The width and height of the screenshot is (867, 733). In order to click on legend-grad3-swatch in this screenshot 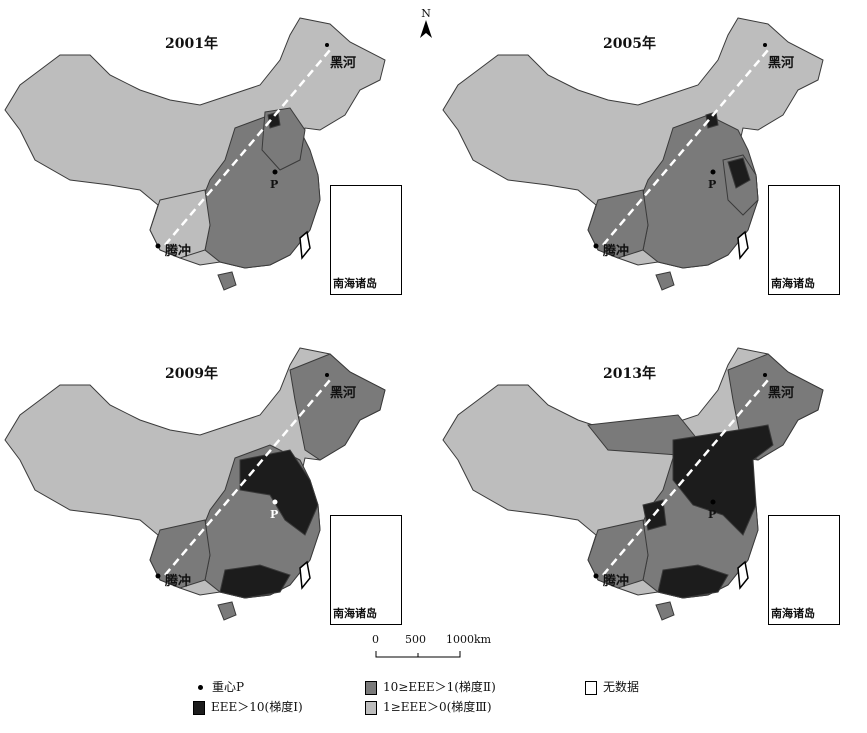, I will do `click(371, 707)`.